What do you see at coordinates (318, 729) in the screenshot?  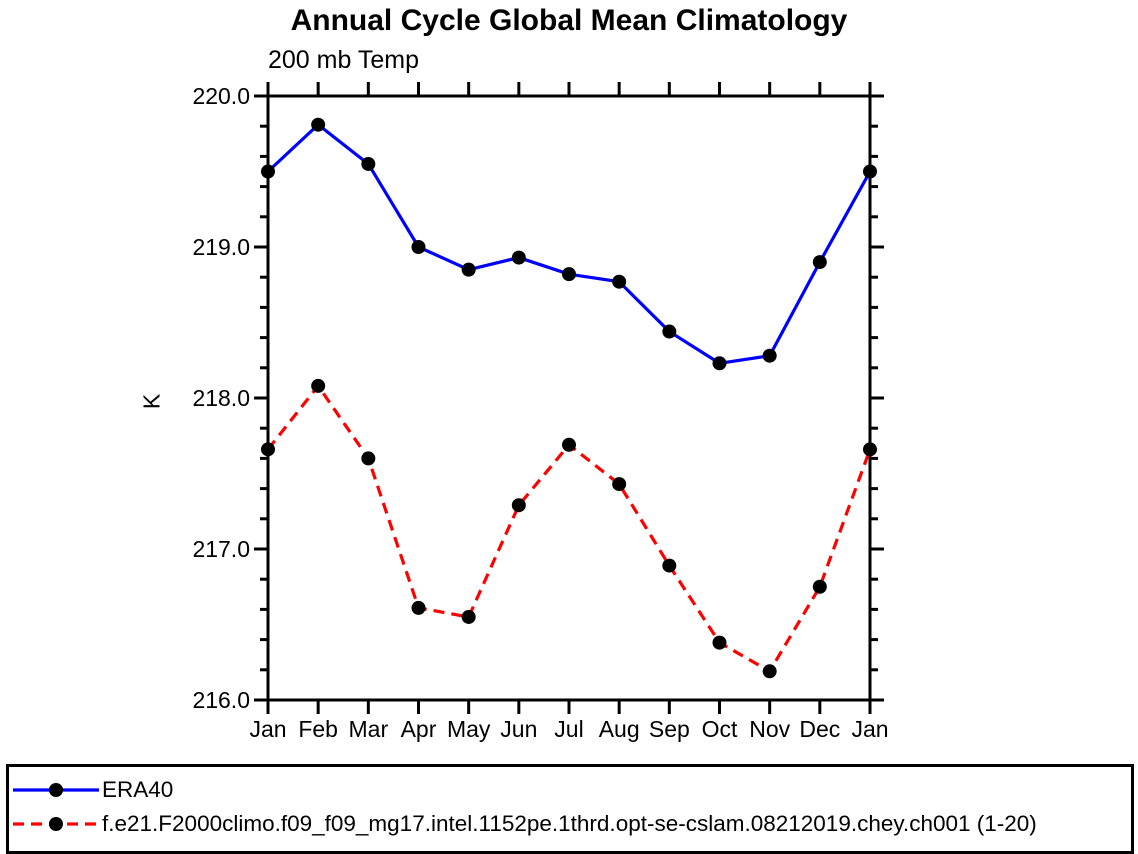 I see `x-tick-label: Feb` at bounding box center [318, 729].